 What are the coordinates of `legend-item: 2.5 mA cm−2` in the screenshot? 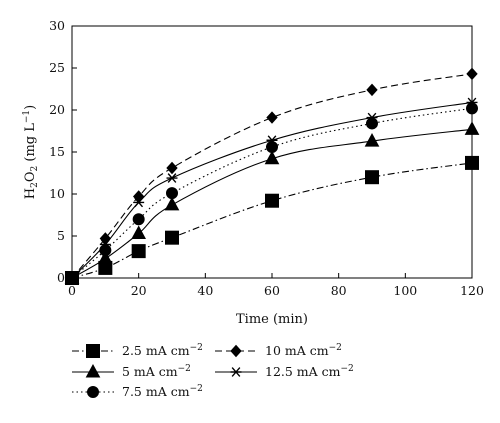 It's located at (137, 350).